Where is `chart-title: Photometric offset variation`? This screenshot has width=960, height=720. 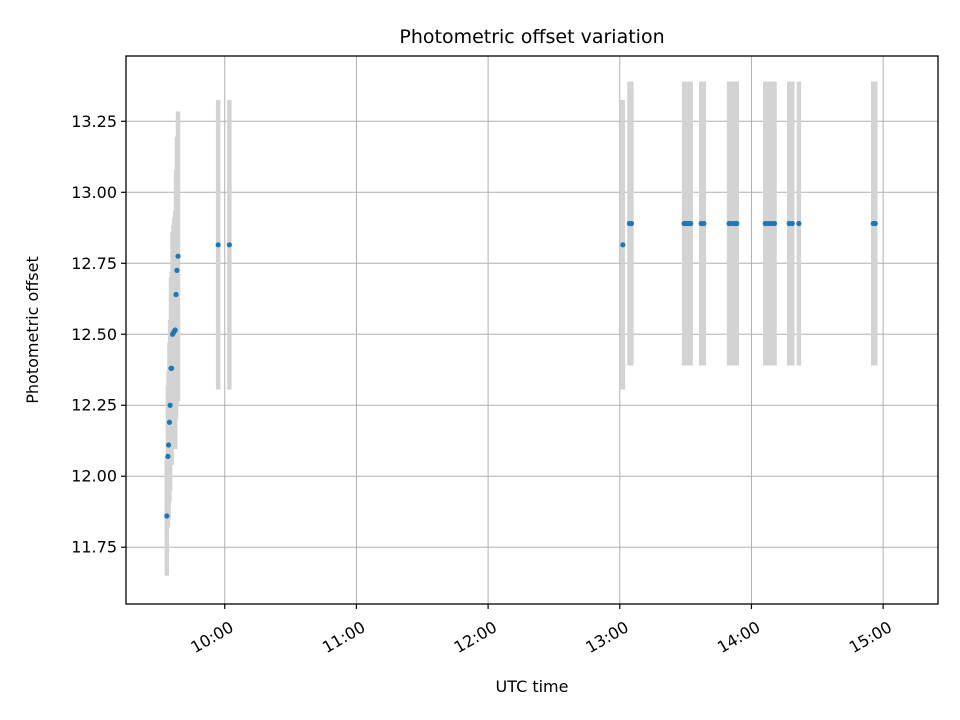 chart-title: Photometric offset variation is located at coordinates (531, 37).